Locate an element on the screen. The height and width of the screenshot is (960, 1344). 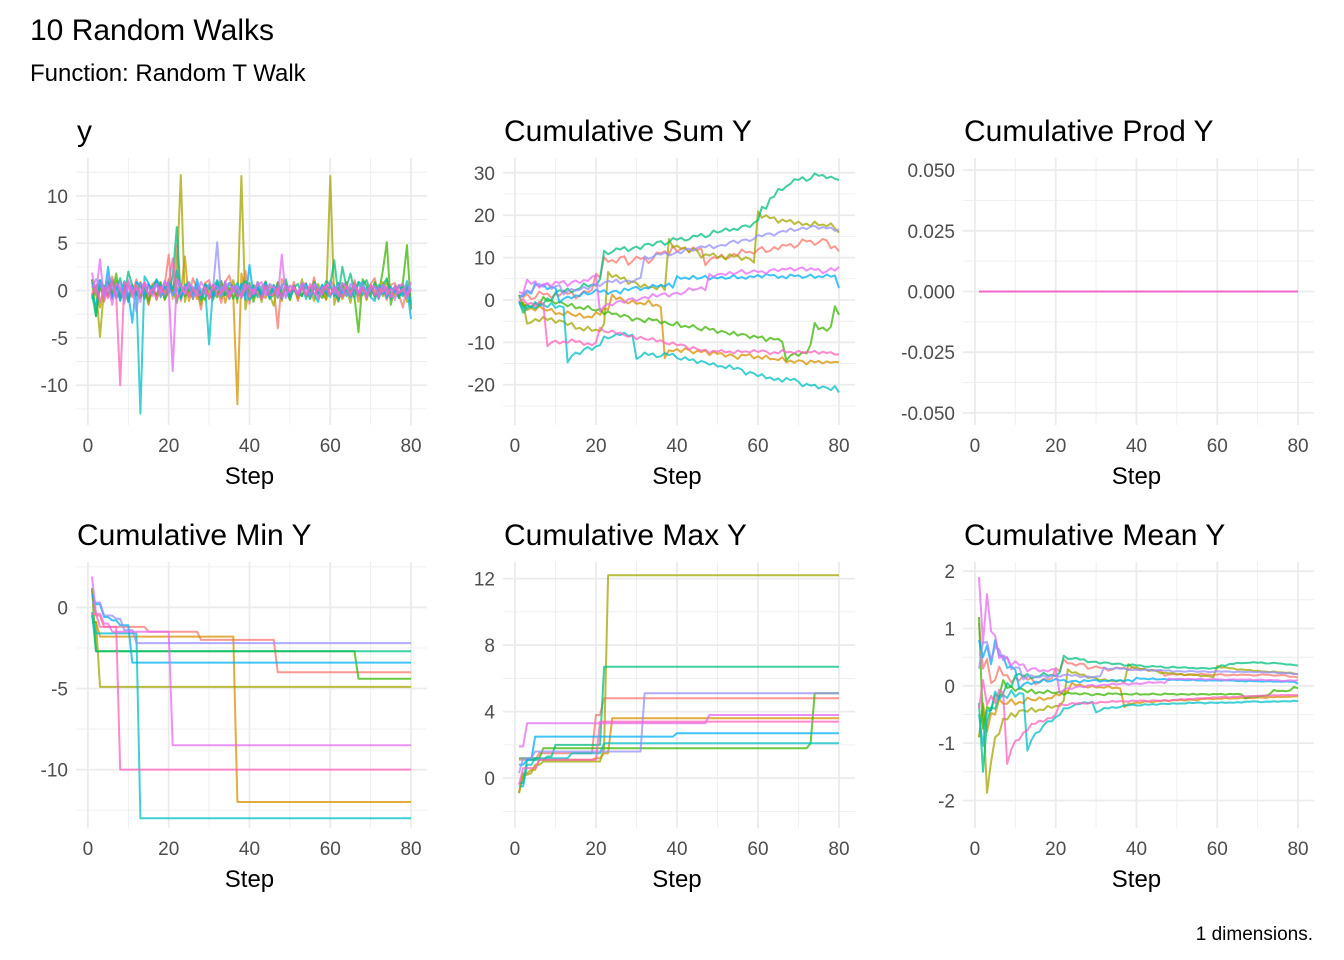
y-tick-label: 0.000 is located at coordinates (931, 293).